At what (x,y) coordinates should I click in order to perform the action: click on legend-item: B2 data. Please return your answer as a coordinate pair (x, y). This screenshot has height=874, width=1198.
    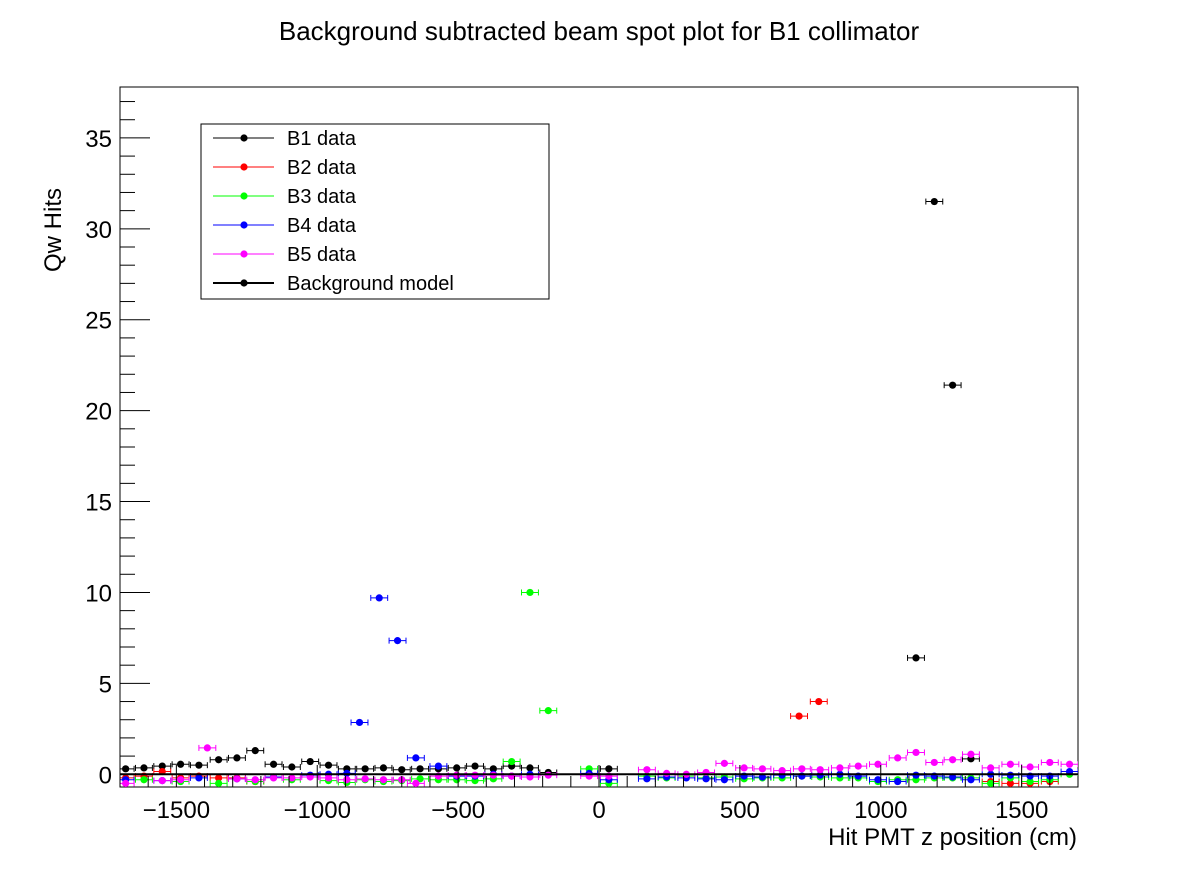
    Looking at the image, I should click on (285, 168).